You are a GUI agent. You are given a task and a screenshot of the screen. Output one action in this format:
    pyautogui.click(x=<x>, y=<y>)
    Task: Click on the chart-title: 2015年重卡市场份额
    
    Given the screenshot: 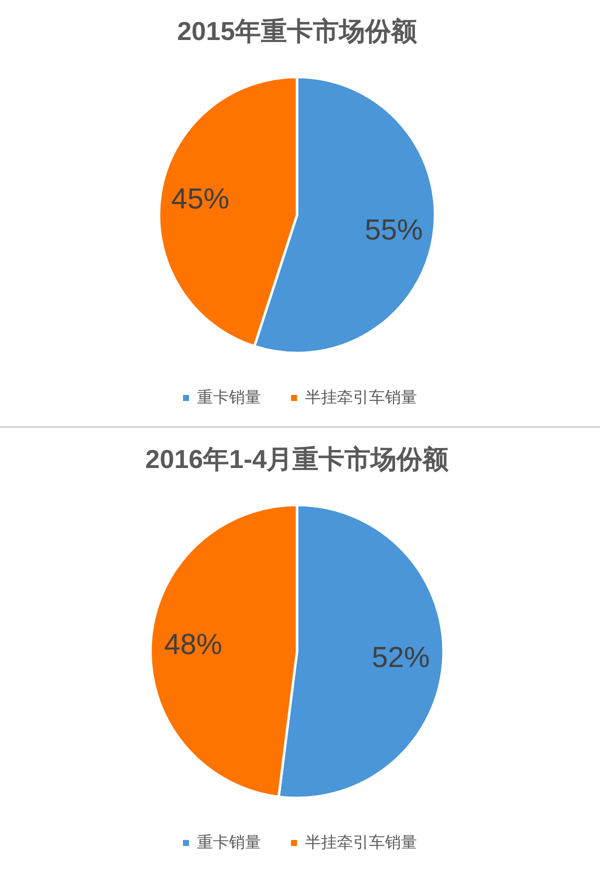 What is the action you would take?
    pyautogui.click(x=297, y=31)
    